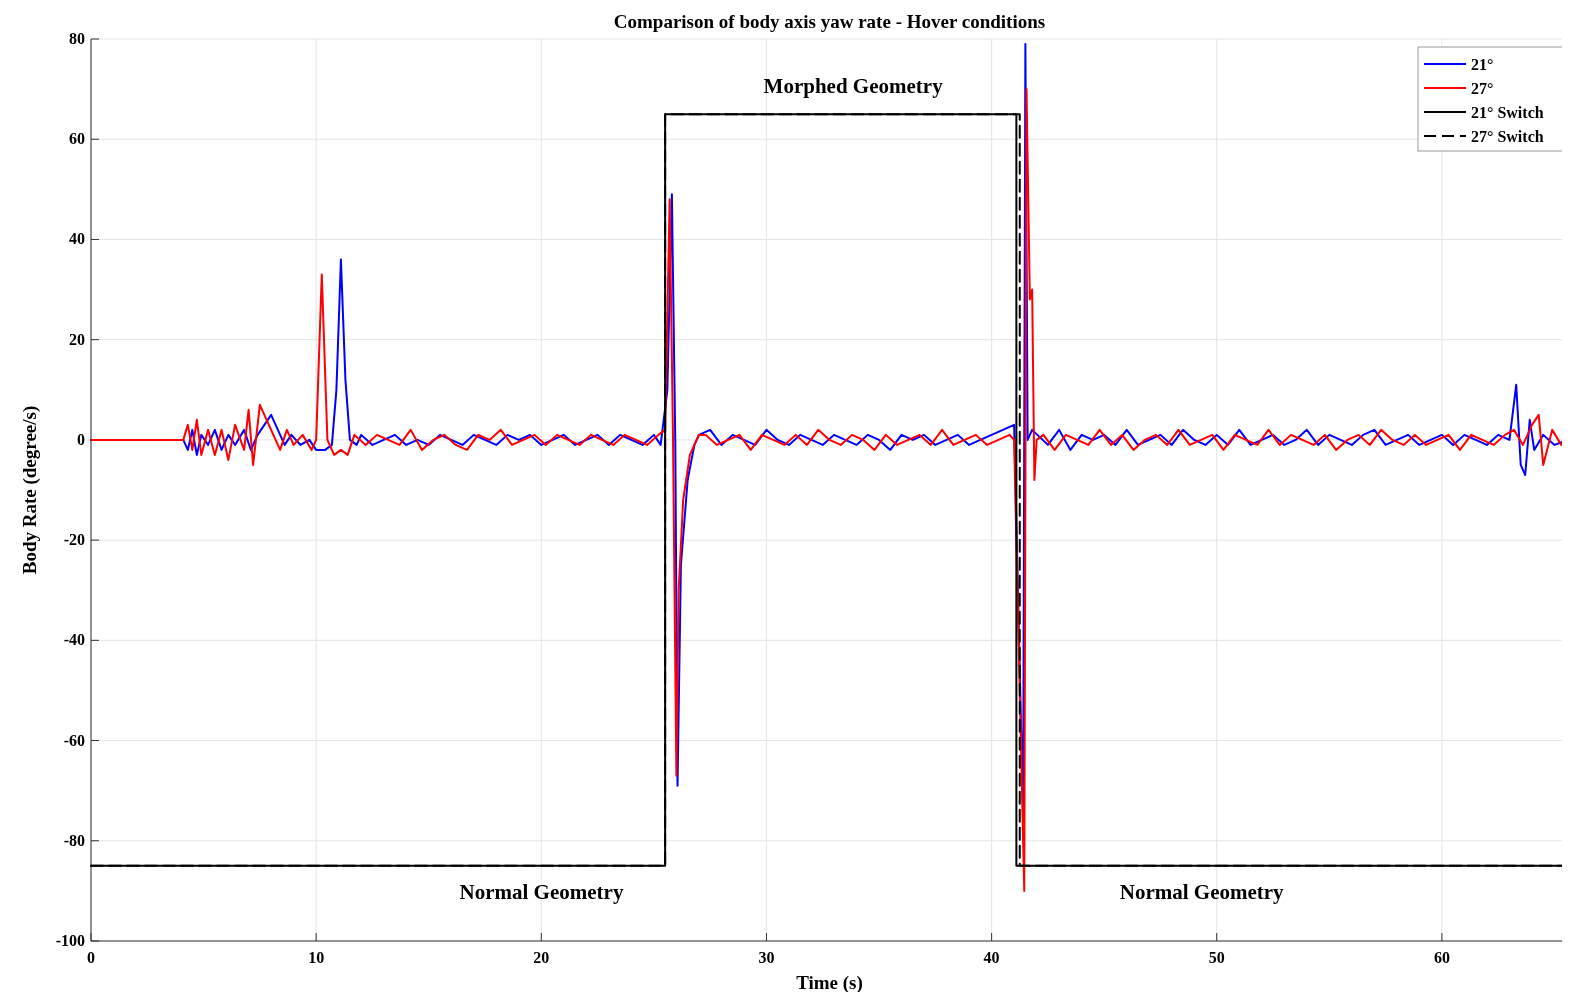  I want to click on y-tick-label: 20, so click(77, 339).